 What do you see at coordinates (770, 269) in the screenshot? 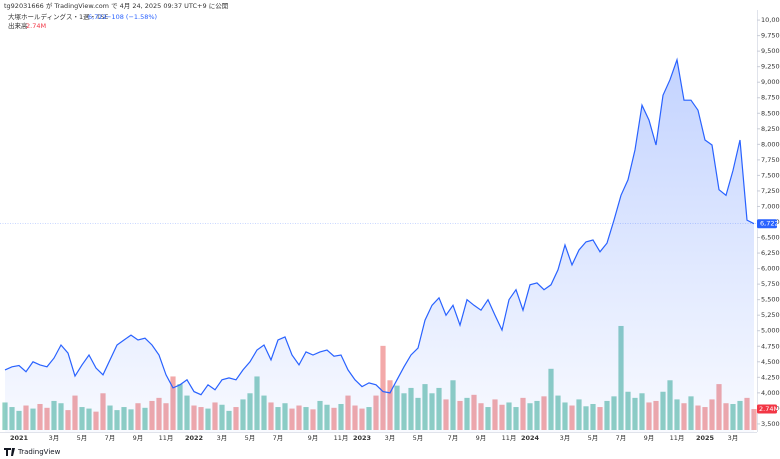
I see `y-tick-label: 6,000` at bounding box center [770, 269].